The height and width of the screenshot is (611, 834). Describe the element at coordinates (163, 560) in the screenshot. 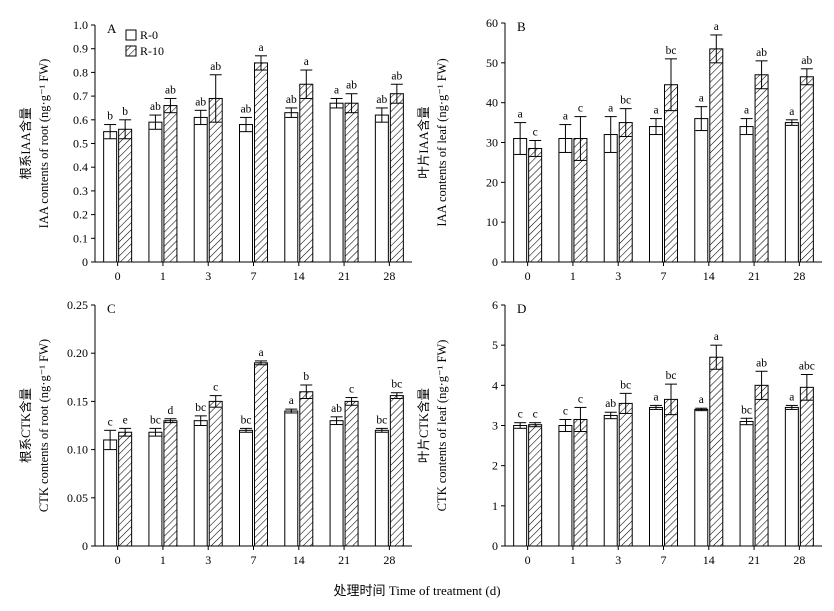

I see `x-tick-label: 1` at that location.